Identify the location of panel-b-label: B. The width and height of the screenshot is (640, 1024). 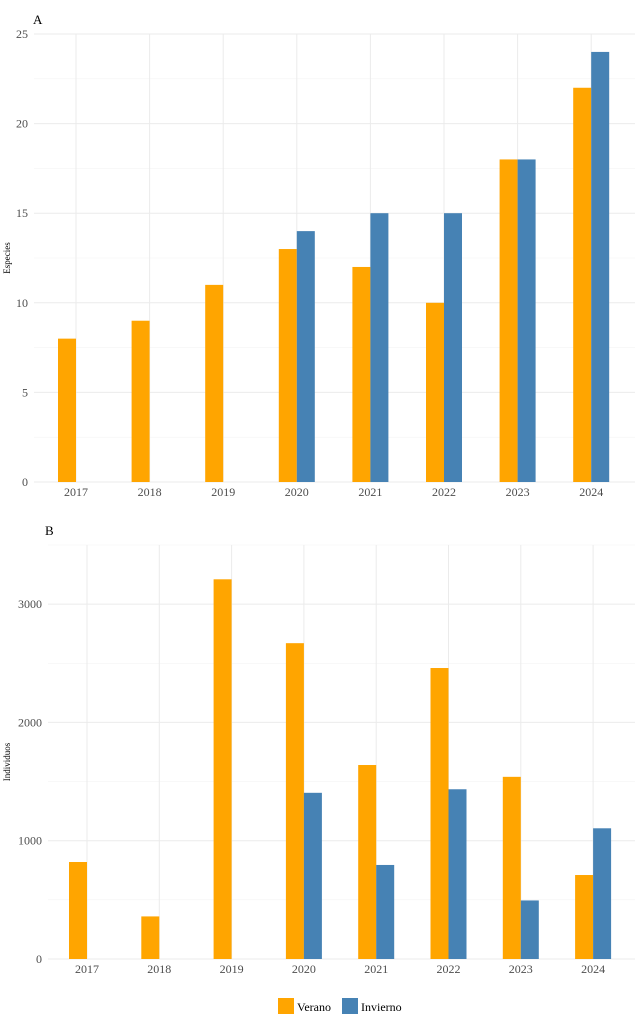
(49, 530).